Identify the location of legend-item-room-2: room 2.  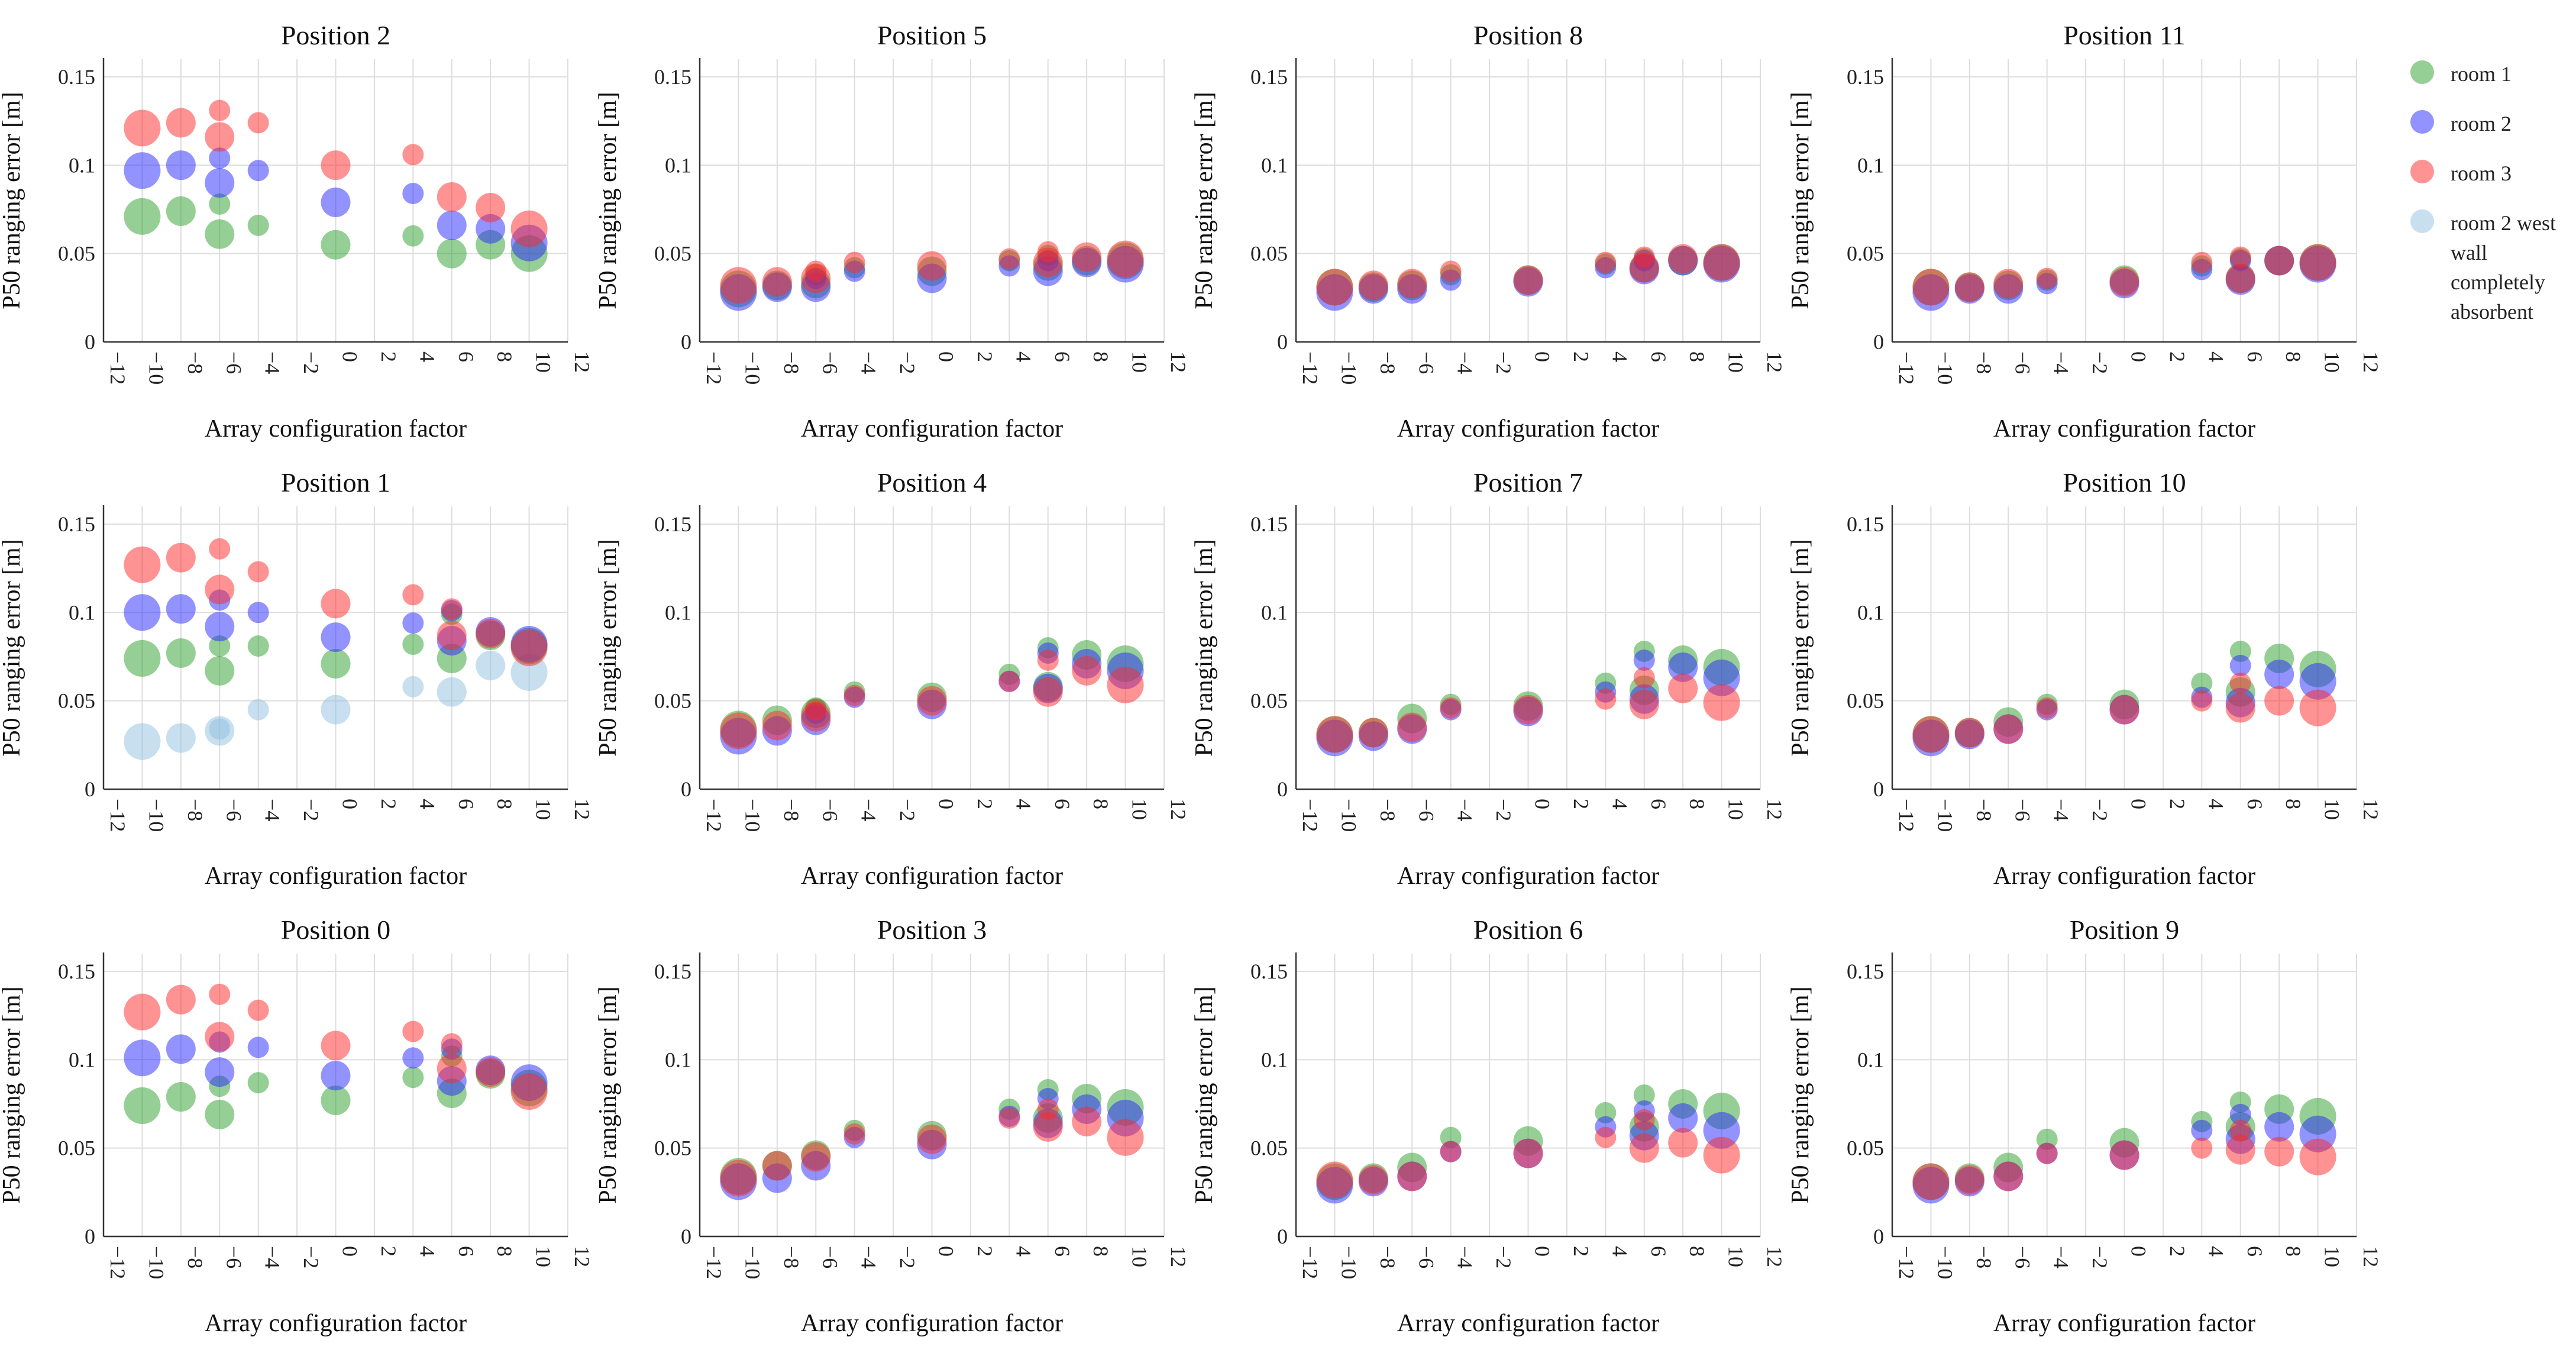
(2490, 124).